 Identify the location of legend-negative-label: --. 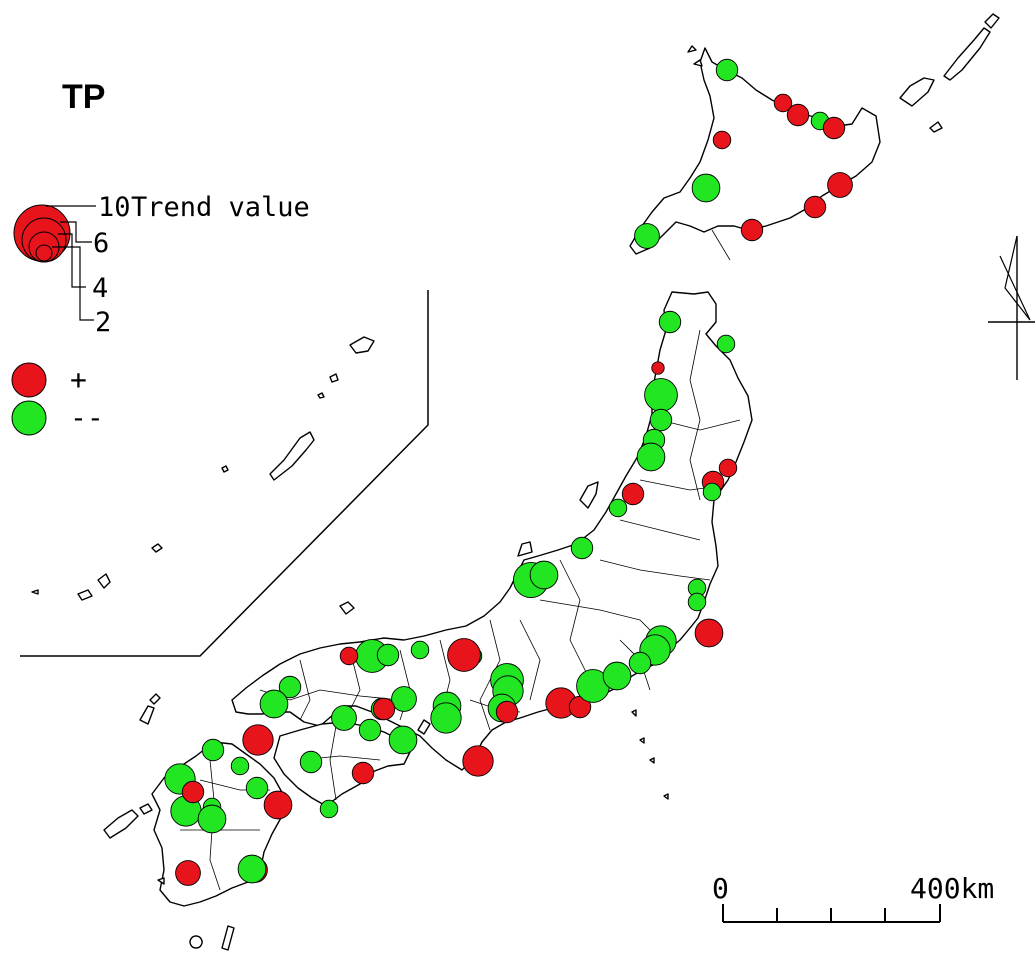
(87, 417).